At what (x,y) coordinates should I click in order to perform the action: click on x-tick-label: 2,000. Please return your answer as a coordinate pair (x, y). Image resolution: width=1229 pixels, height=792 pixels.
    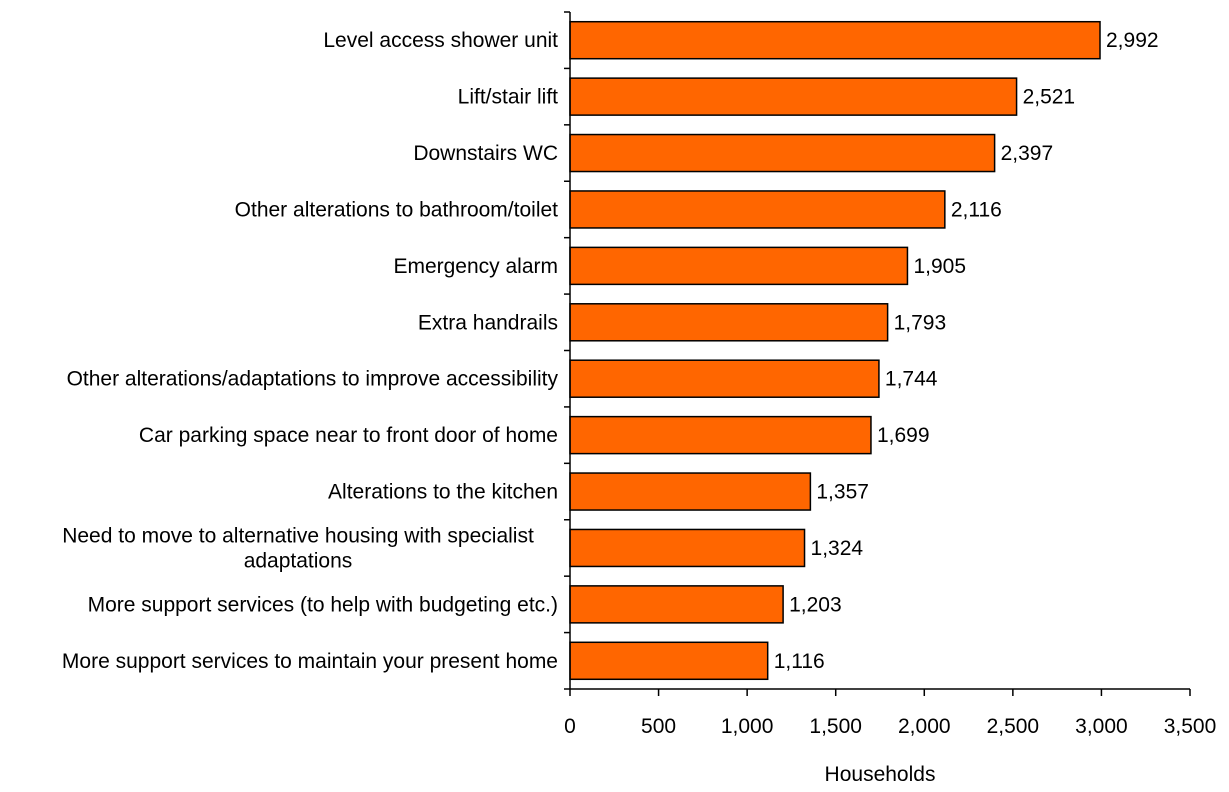
    Looking at the image, I should click on (924, 726).